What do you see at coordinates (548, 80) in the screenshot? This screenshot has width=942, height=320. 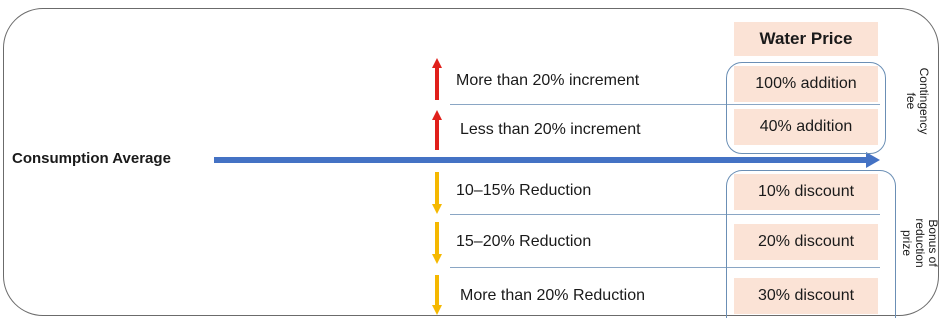 I see `row-label-1: More than 20% increment` at bounding box center [548, 80].